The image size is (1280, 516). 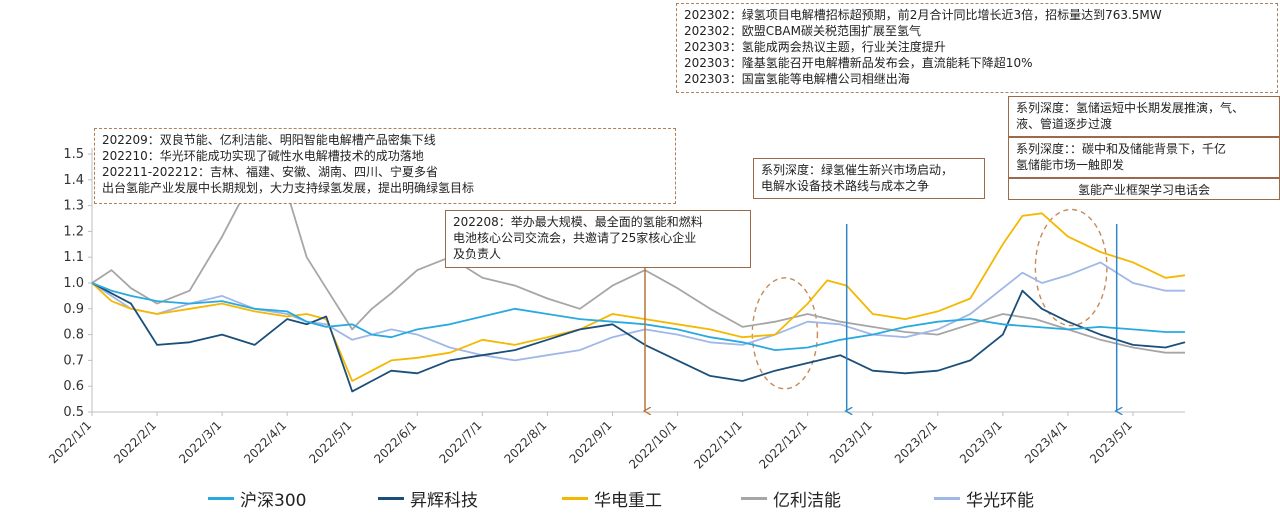 I want to click on x-tick-label: 2022/2/1, so click(x=135, y=442).